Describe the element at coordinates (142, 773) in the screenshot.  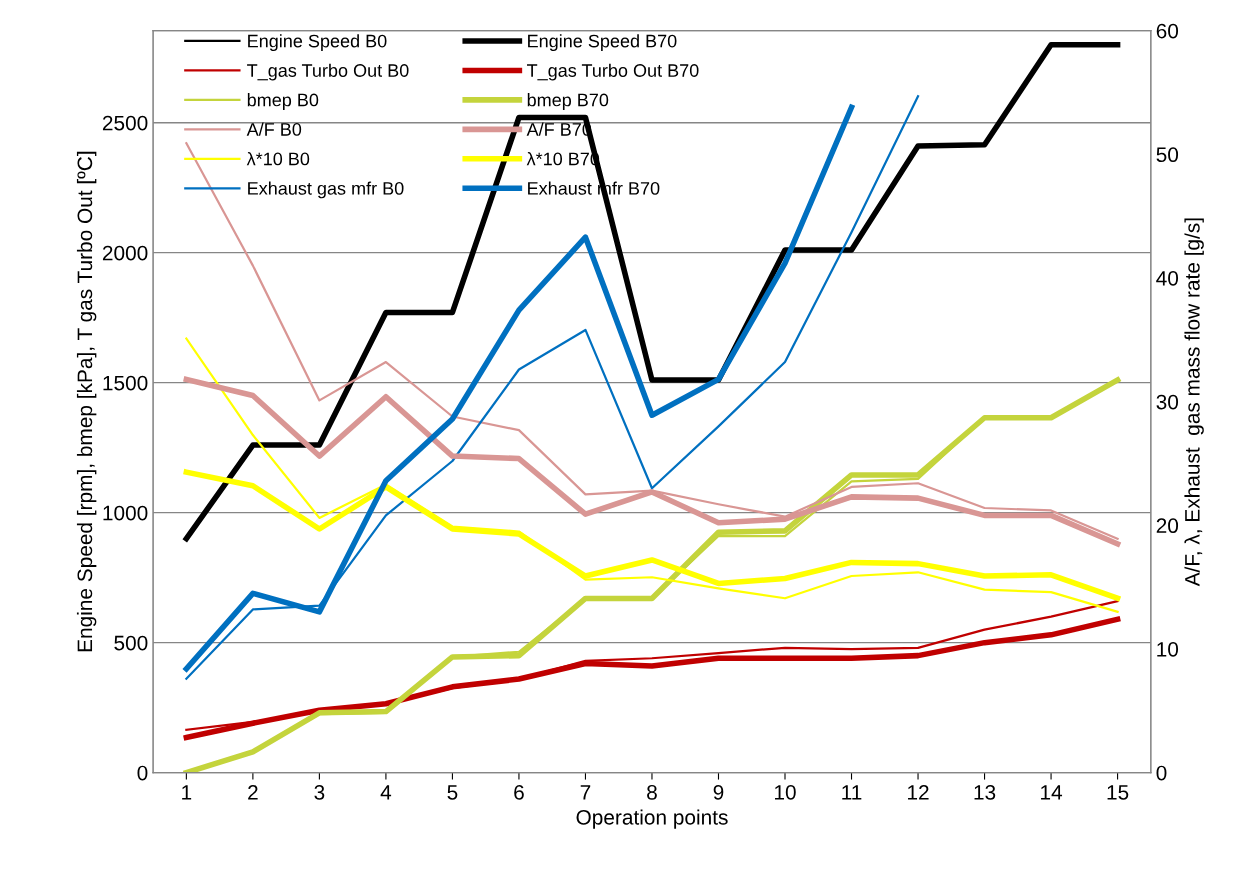
I see `y-tick-label: 0` at that location.